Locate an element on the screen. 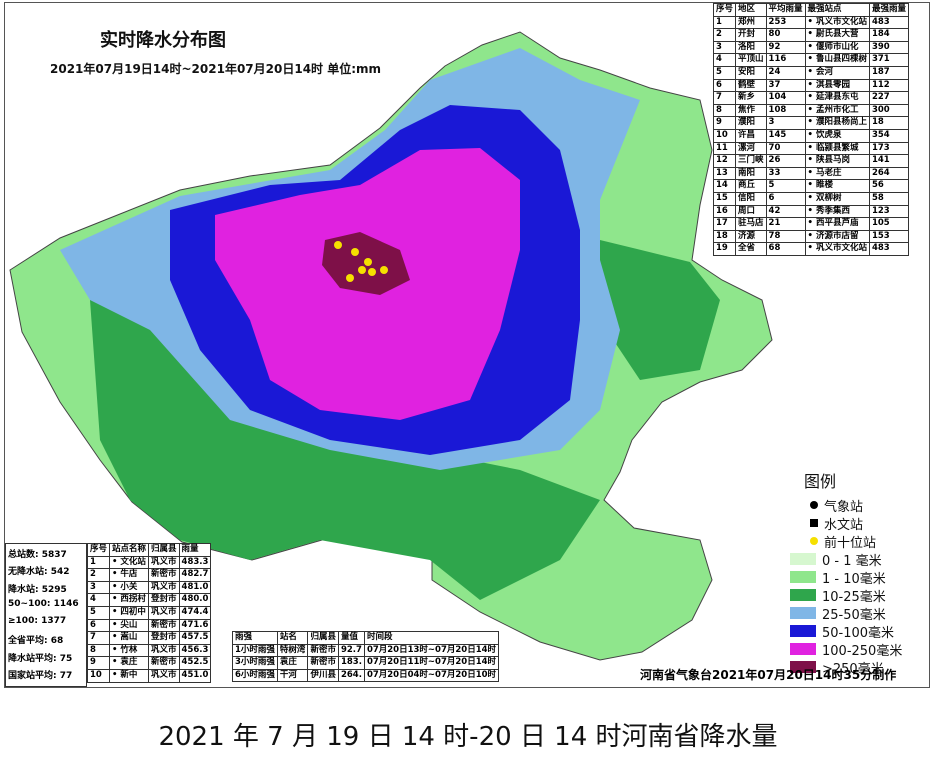 The image size is (936, 759). legend-entry: 0 - 1 毫米 is located at coordinates (846, 559).